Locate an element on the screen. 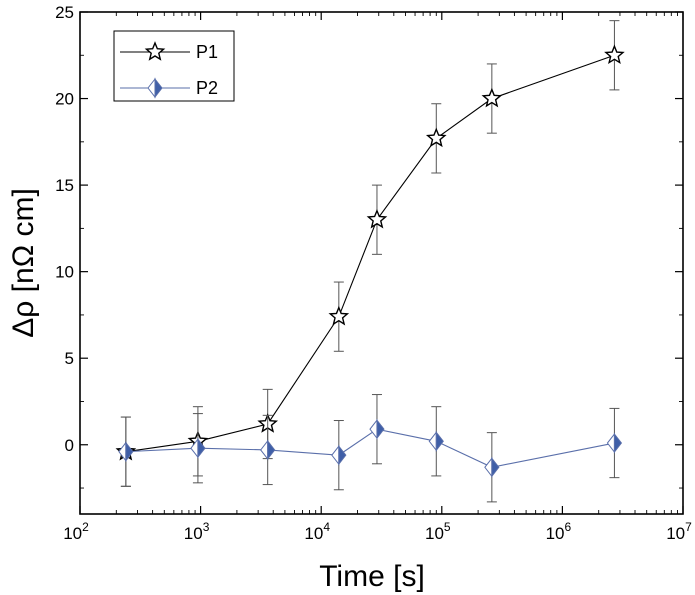  y-tick-label: 10 is located at coordinates (64, 272).